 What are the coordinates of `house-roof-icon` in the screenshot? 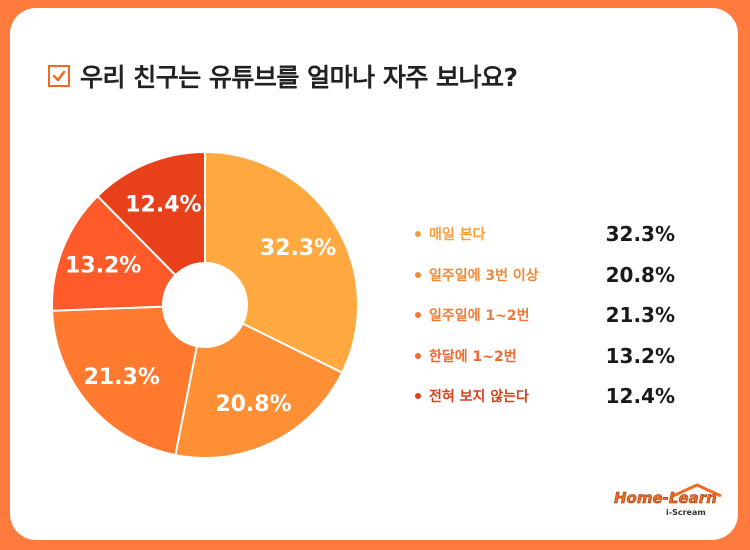 It's located at (697, 490).